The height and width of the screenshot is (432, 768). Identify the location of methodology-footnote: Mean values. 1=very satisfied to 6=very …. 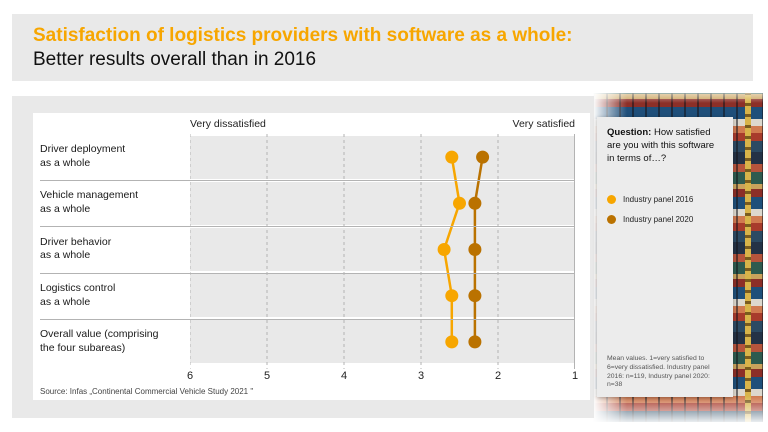
(658, 372).